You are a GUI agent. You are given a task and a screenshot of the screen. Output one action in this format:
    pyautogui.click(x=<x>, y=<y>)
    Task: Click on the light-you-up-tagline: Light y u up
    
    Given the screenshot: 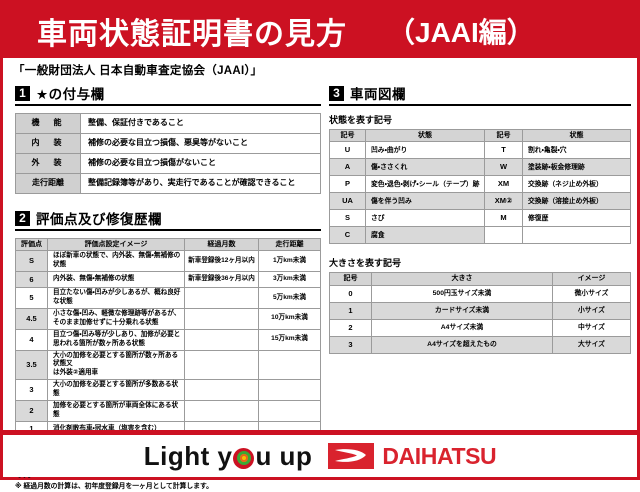 What is the action you would take?
    pyautogui.click(x=228, y=456)
    